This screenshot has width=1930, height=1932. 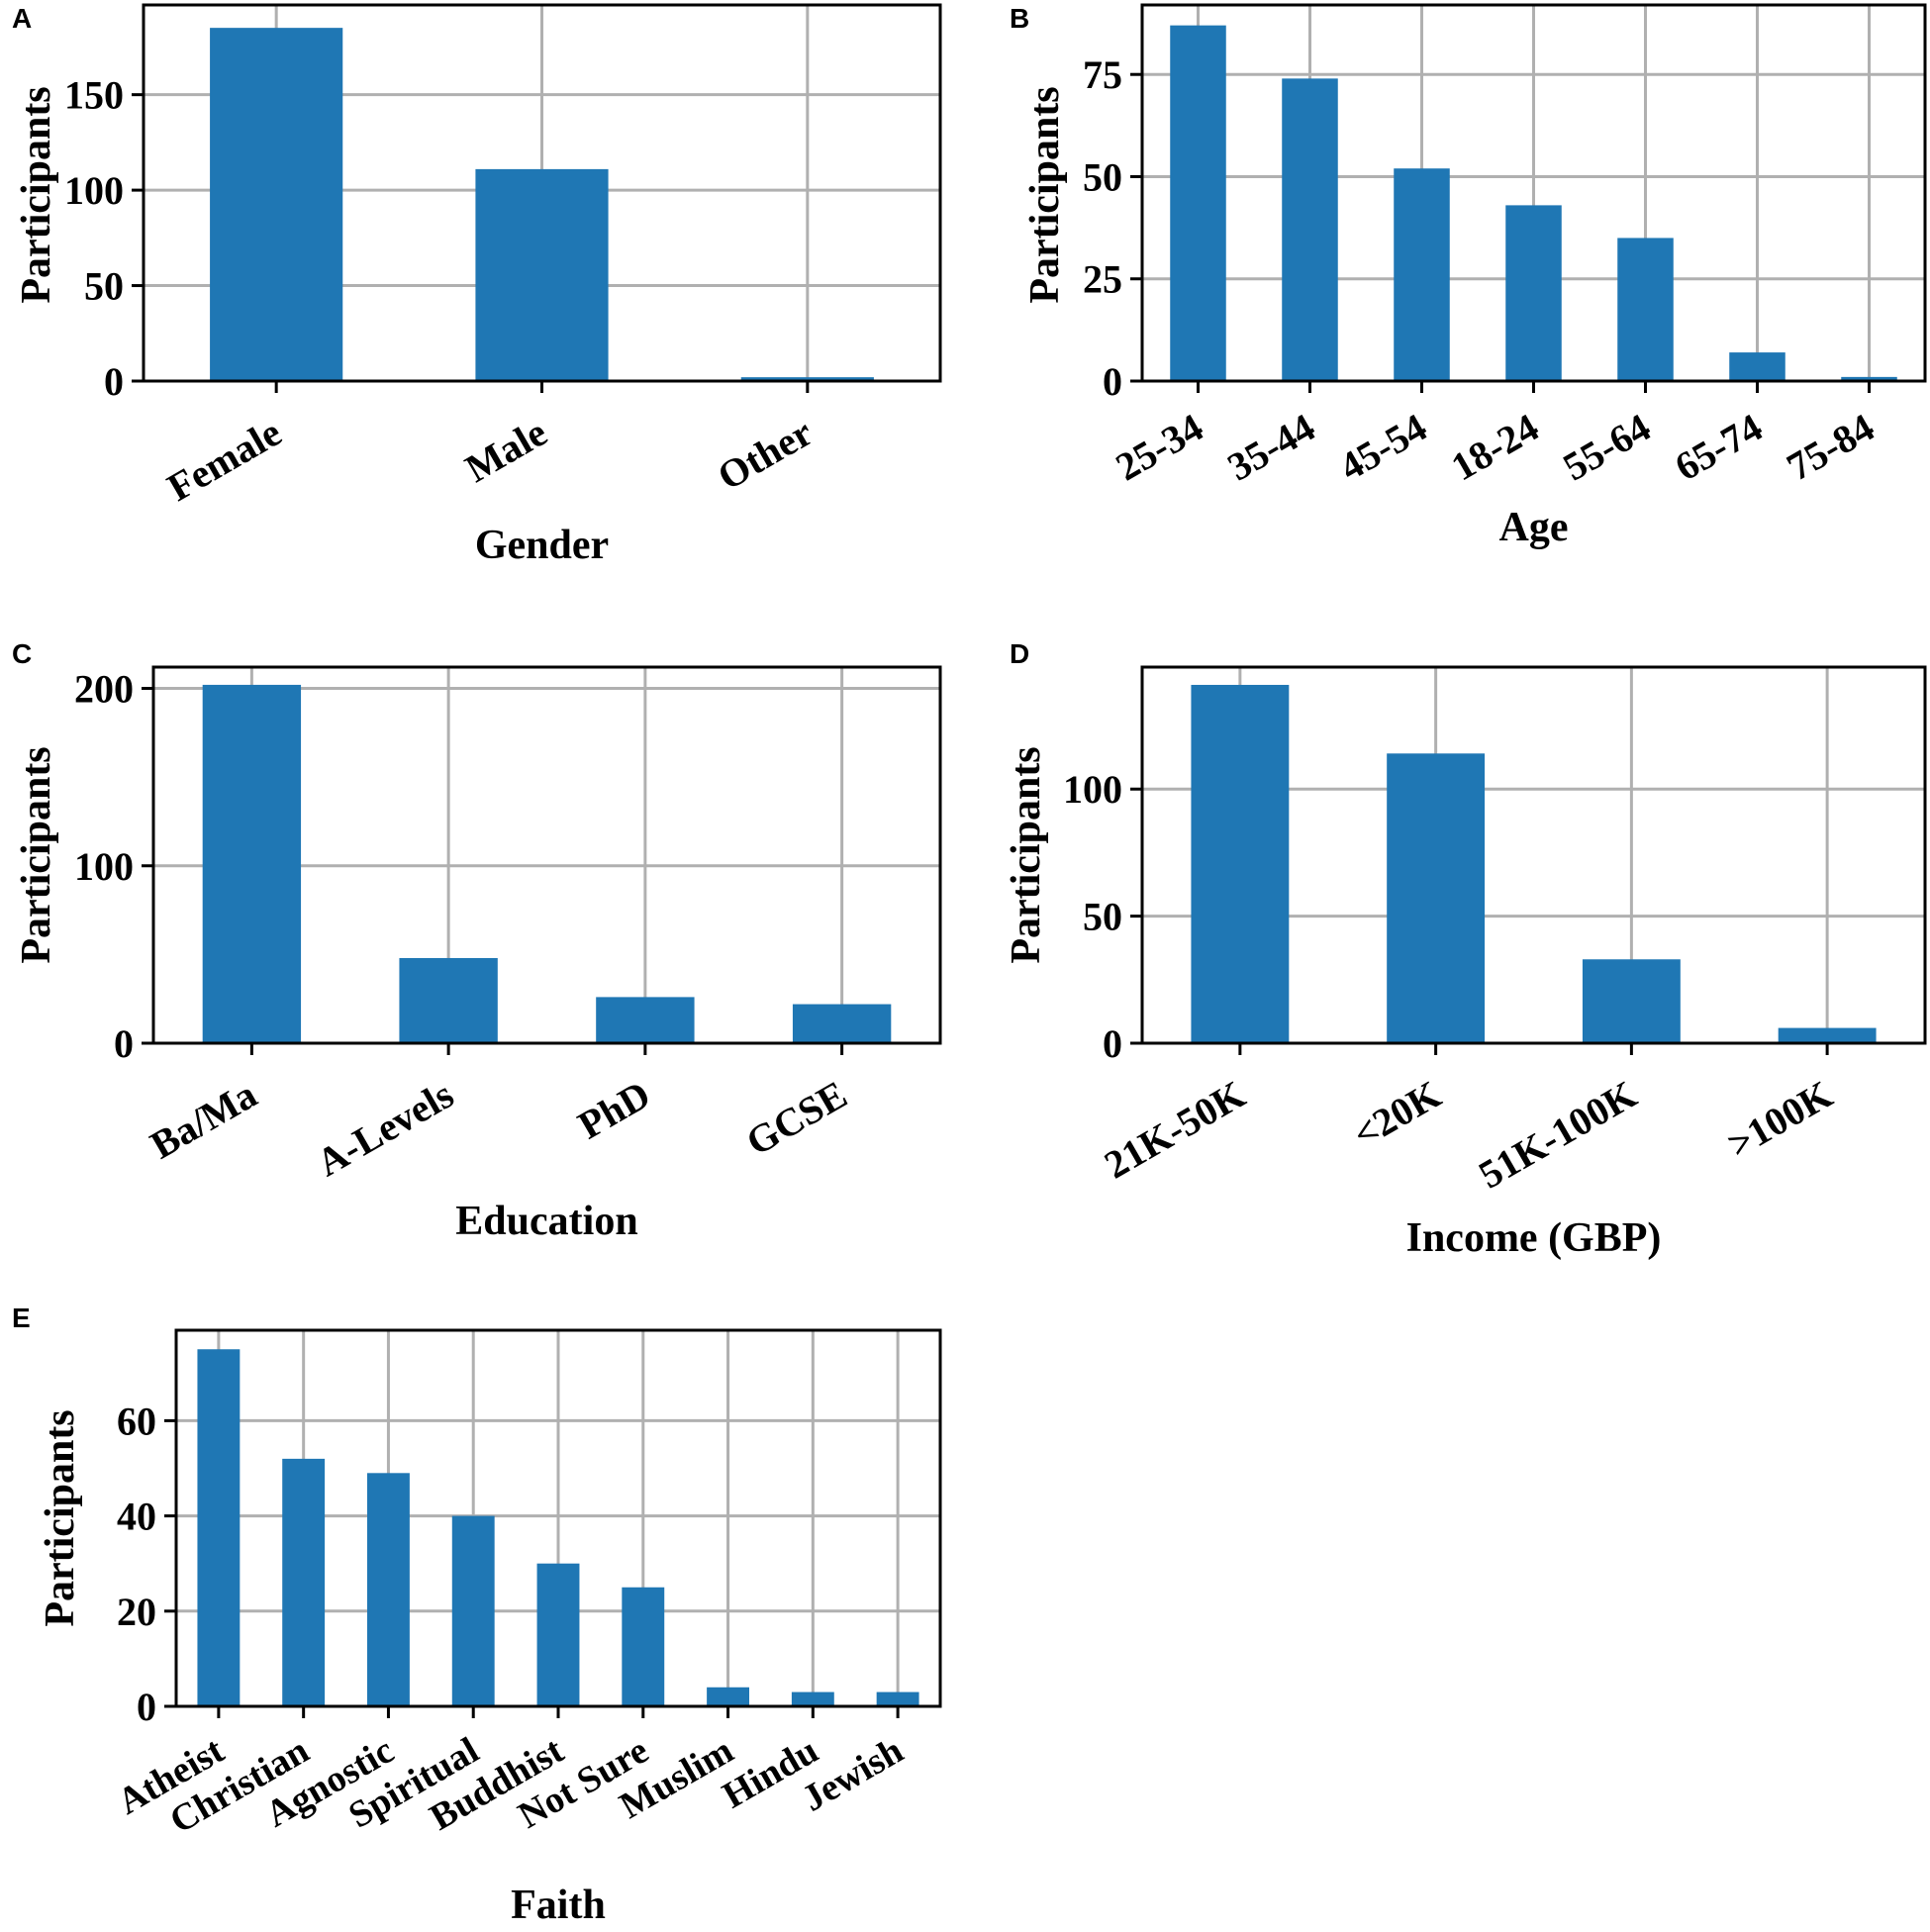 What do you see at coordinates (1102, 74) in the screenshot?
I see `y-tick-label: 75` at bounding box center [1102, 74].